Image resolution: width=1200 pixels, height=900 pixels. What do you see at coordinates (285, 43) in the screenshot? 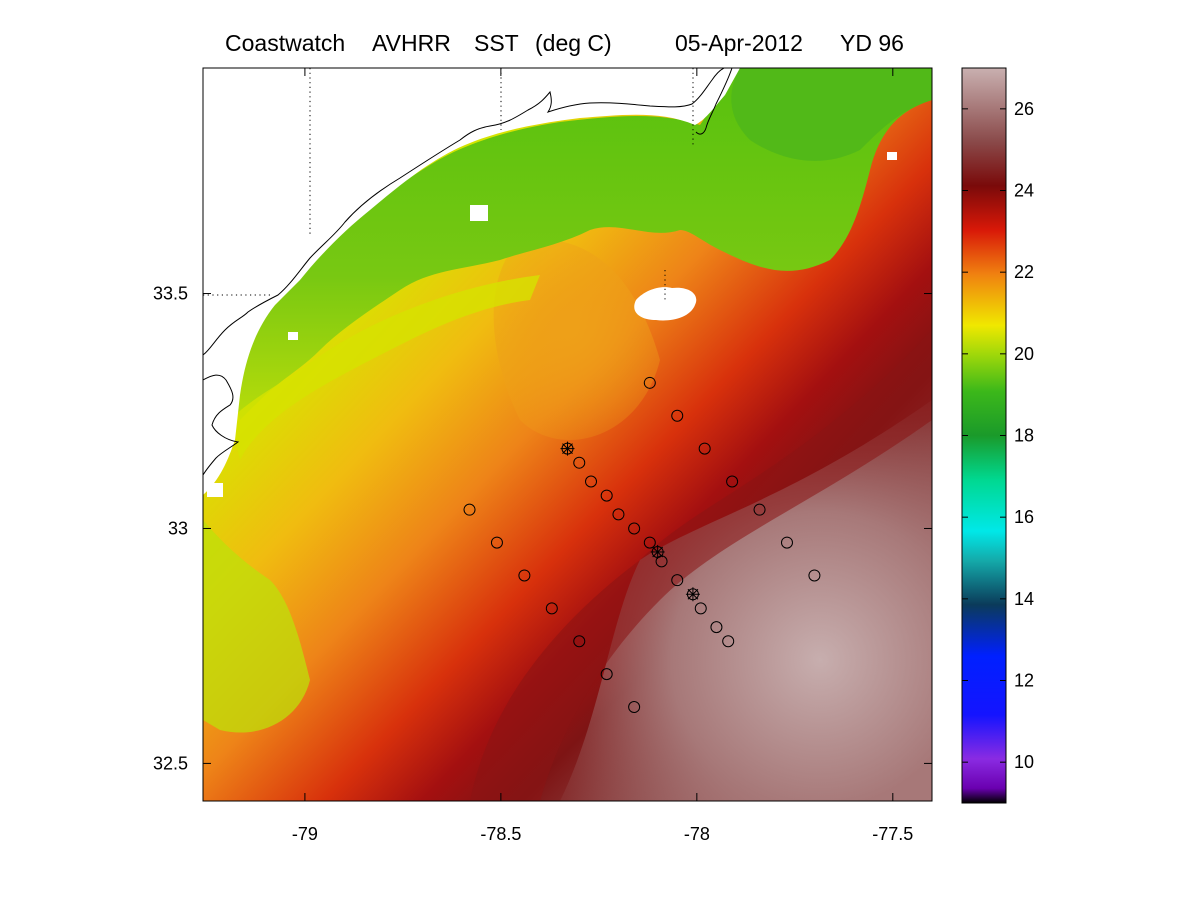
I see `title-source: Coastwatch` at bounding box center [285, 43].